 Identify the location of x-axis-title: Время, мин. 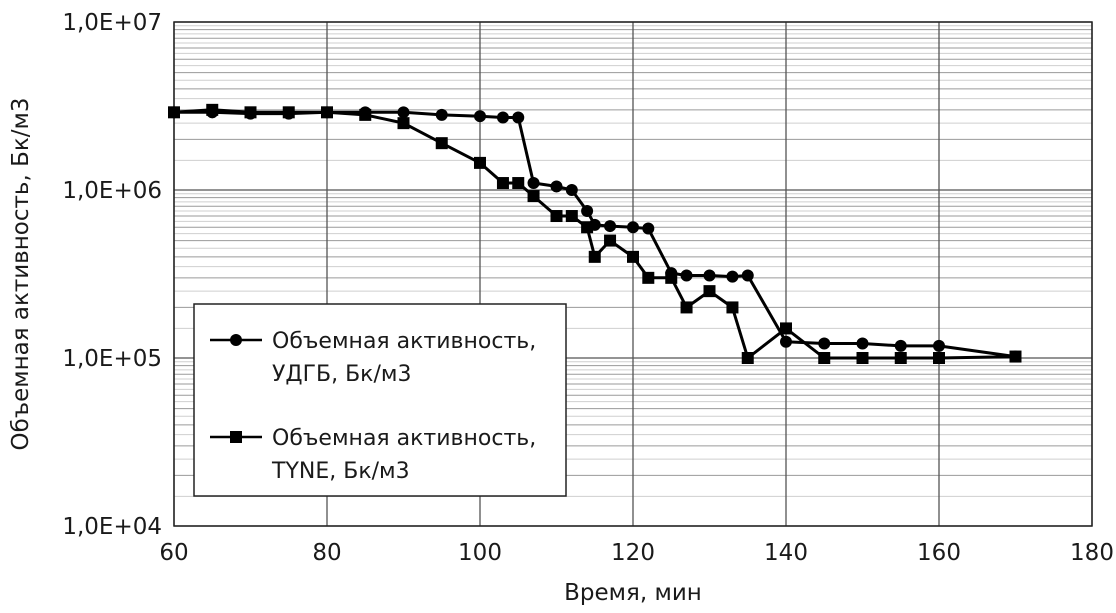
(633, 593).